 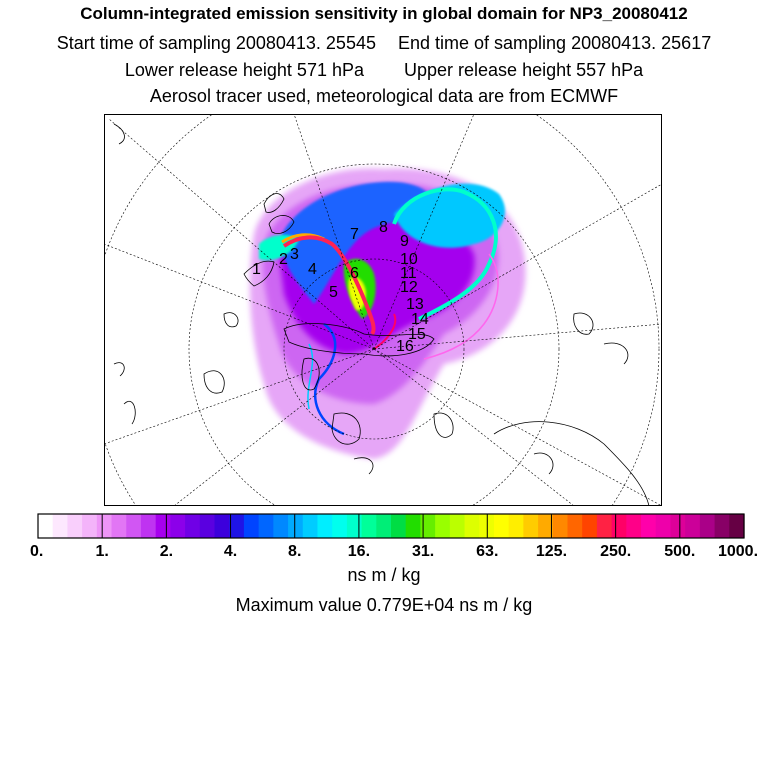 What do you see at coordinates (738, 551) in the screenshot?
I see `colorbar-tick-label: 1000.` at bounding box center [738, 551].